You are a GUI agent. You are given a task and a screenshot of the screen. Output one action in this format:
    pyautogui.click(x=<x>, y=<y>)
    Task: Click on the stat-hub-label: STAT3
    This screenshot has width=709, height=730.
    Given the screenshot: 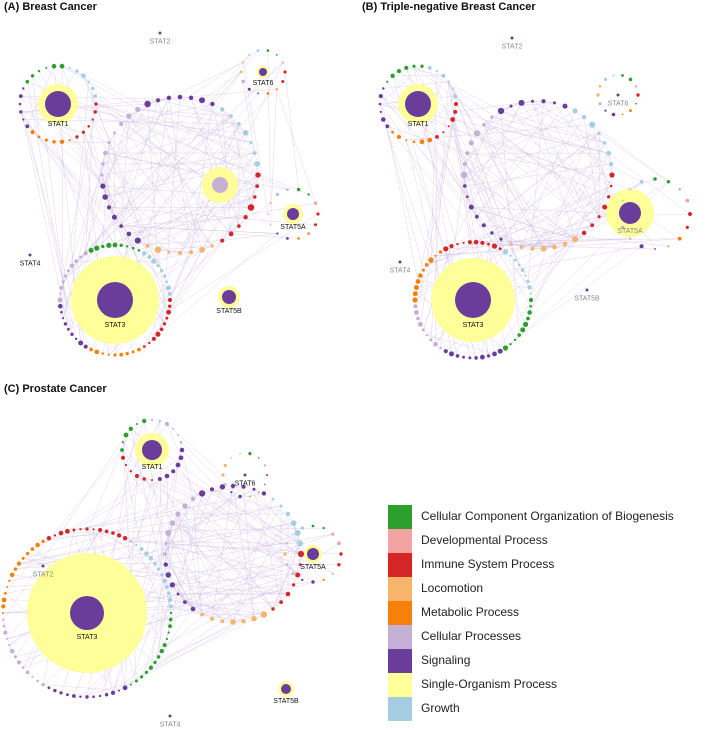 What is the action you would take?
    pyautogui.click(x=115, y=325)
    